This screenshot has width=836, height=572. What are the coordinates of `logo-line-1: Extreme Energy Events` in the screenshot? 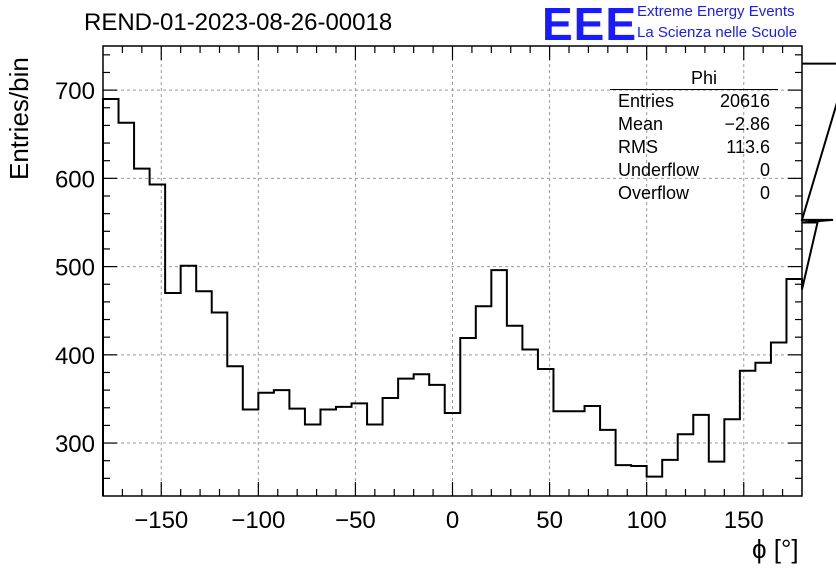 It's located at (716, 11).